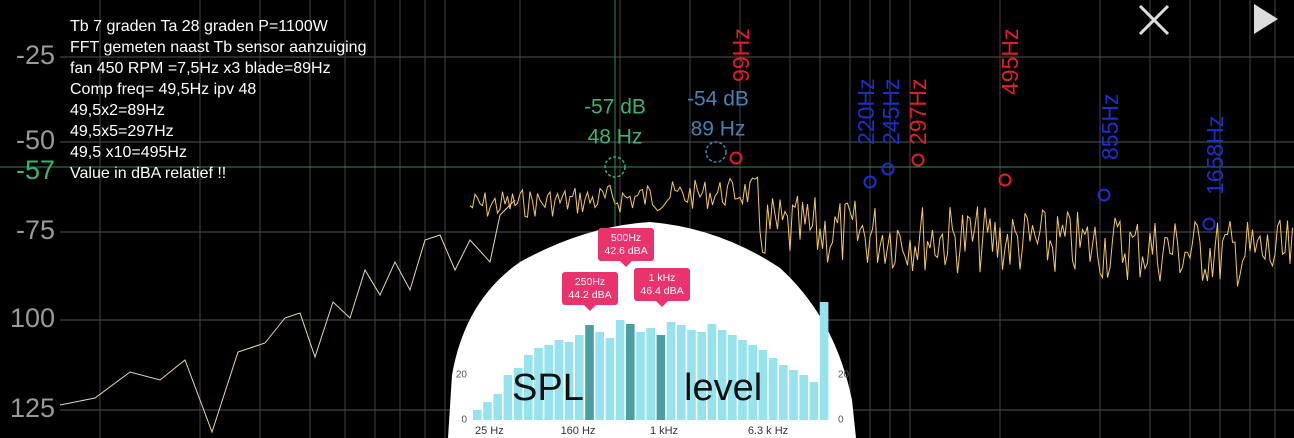 The width and height of the screenshot is (1294, 438). Describe the element at coordinates (1154, 20) in the screenshot. I see `close-button` at that location.